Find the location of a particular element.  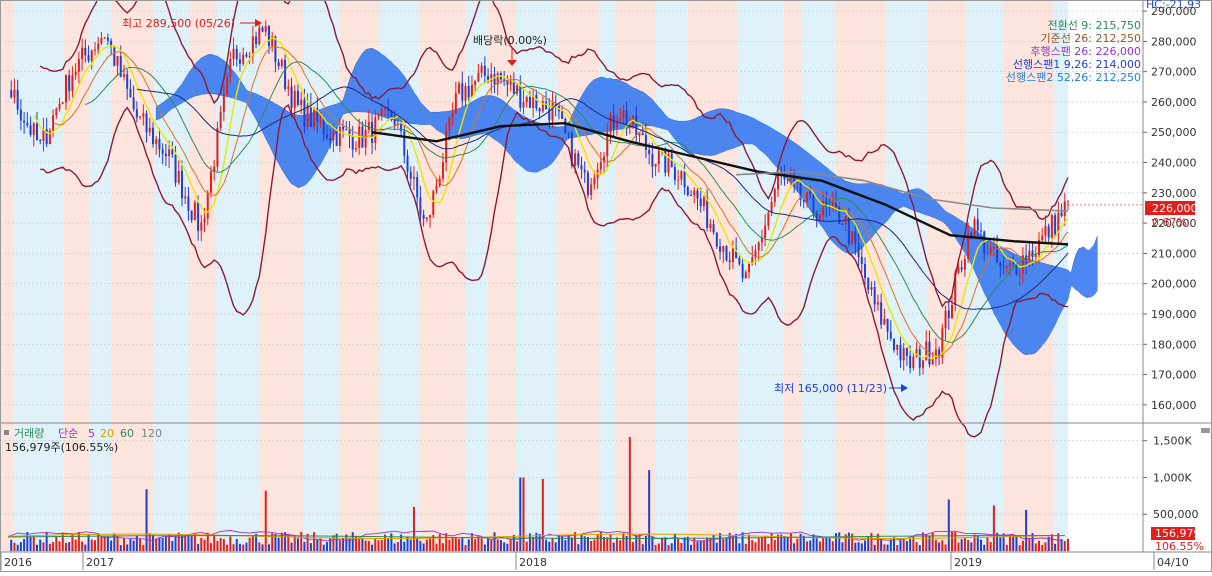

volume-legend-60: 60 is located at coordinates (127, 433).